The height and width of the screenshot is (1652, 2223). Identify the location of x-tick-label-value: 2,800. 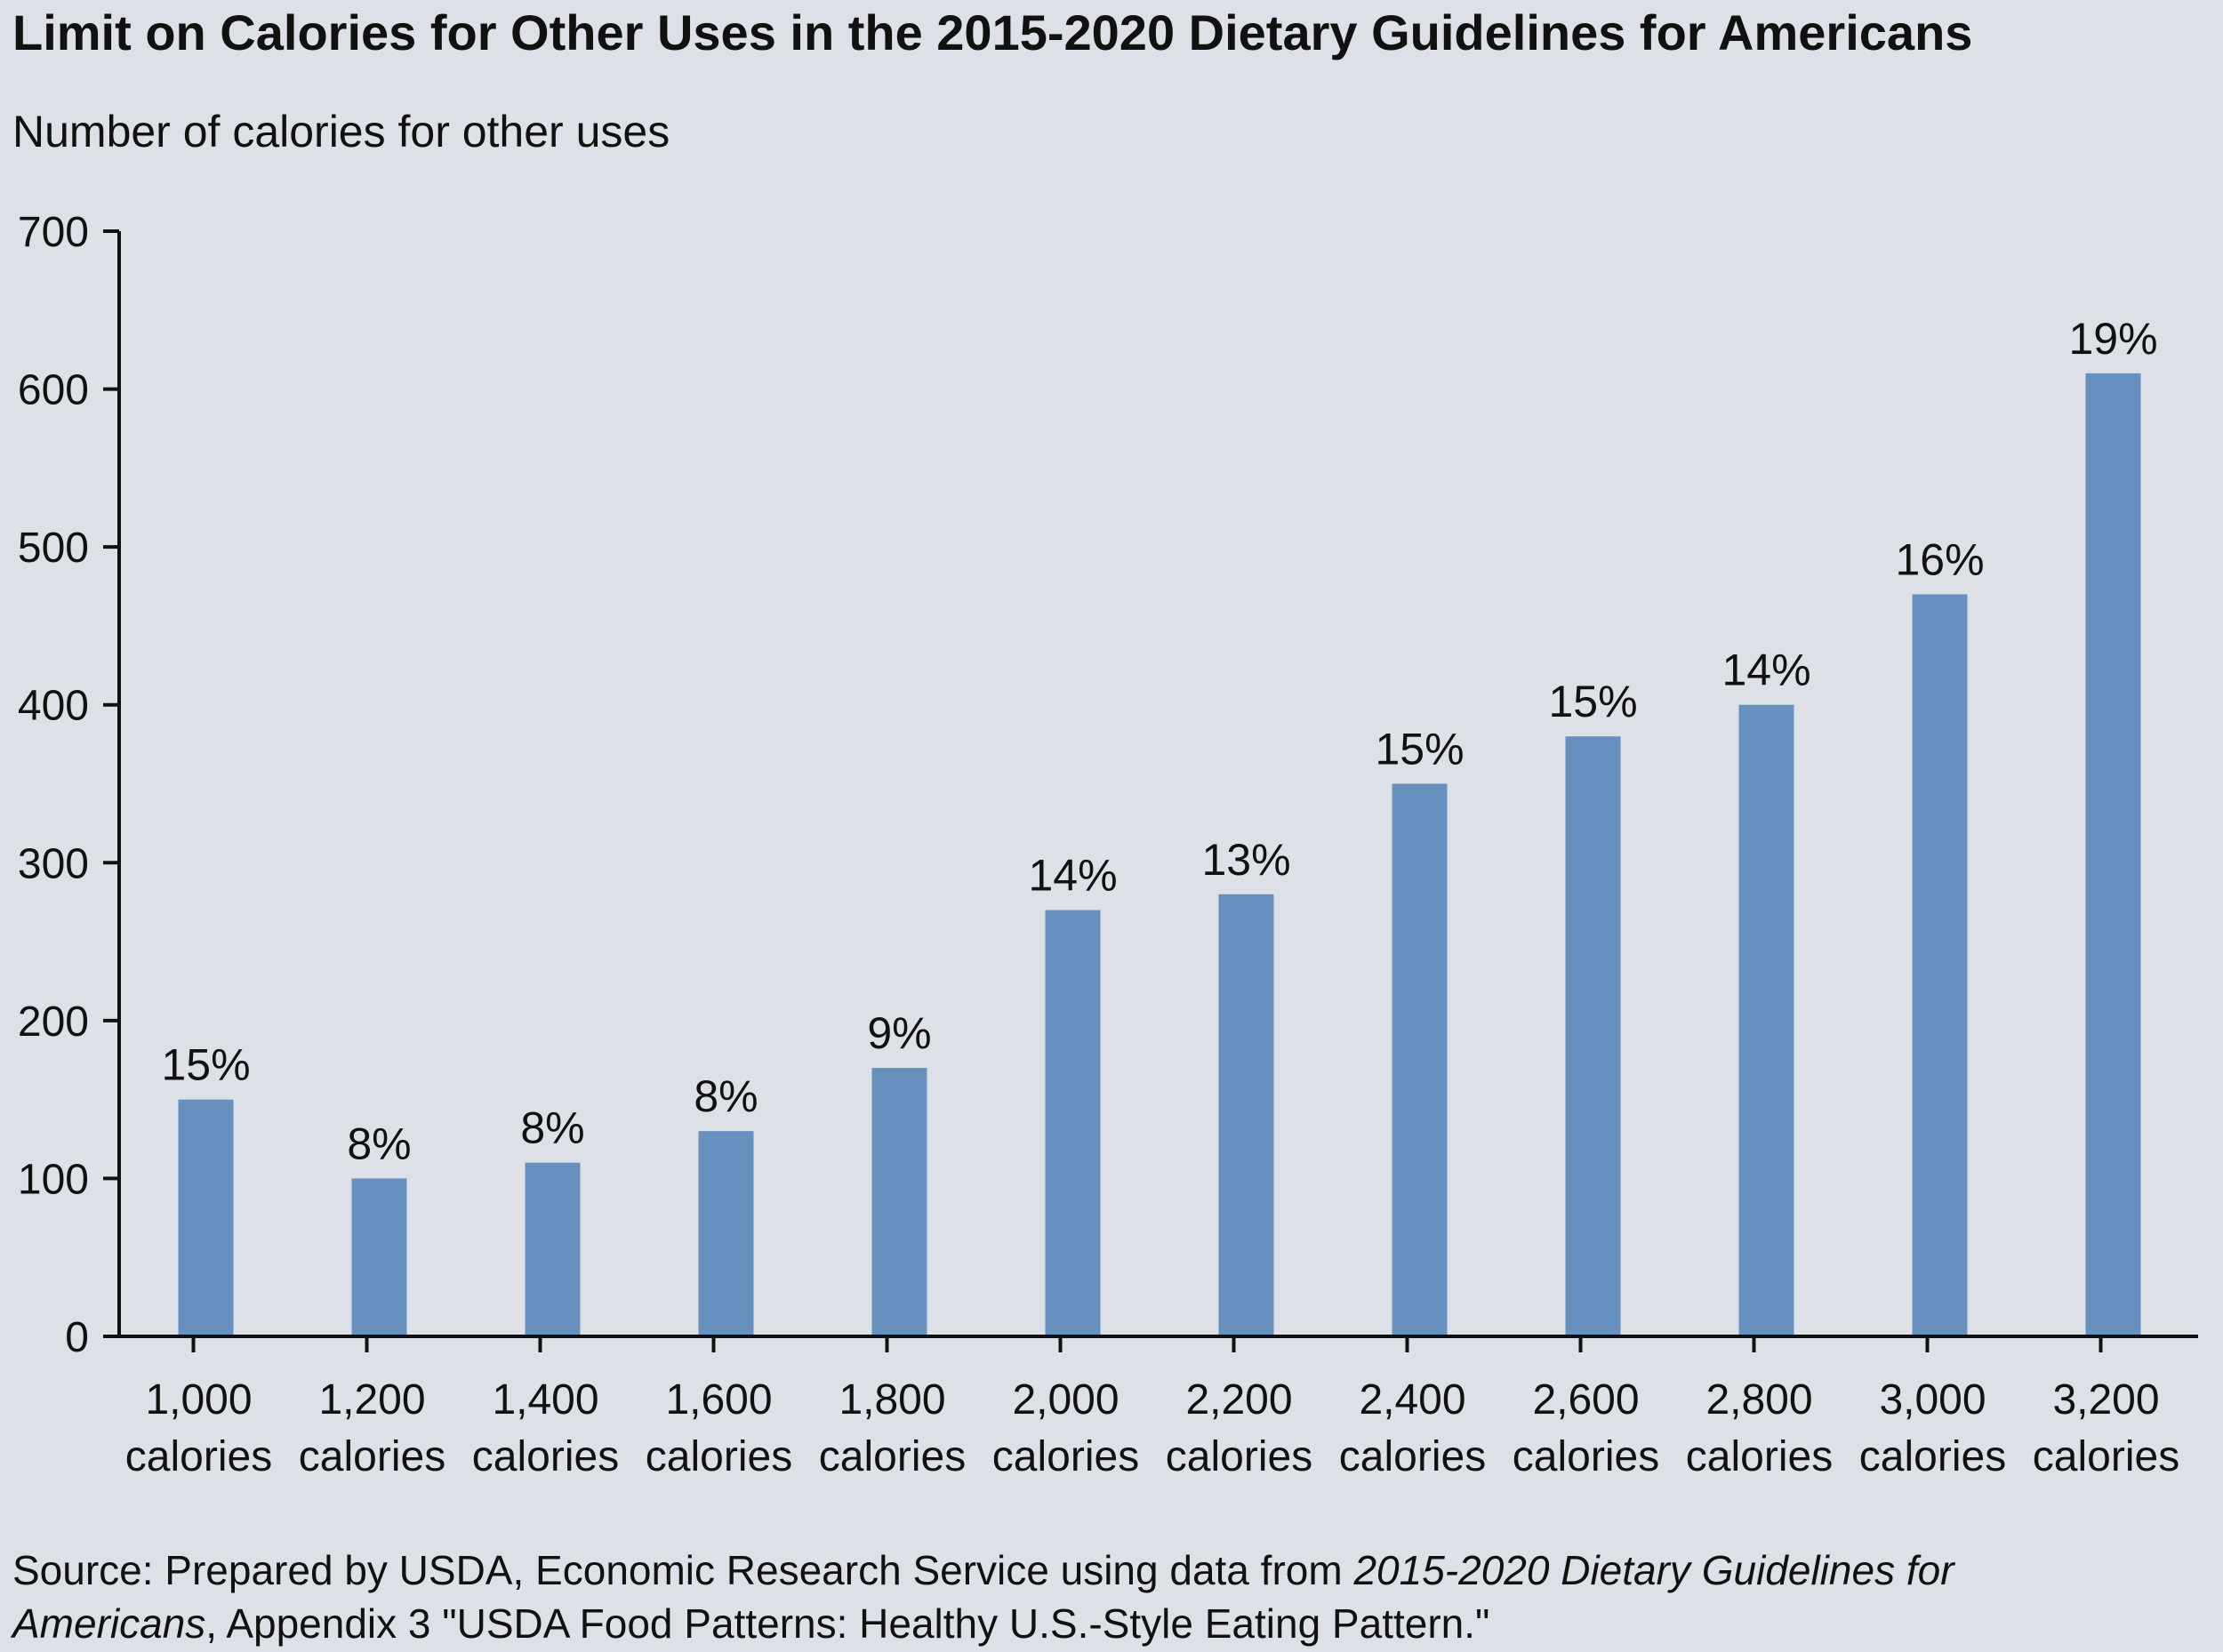
(1758, 1400).